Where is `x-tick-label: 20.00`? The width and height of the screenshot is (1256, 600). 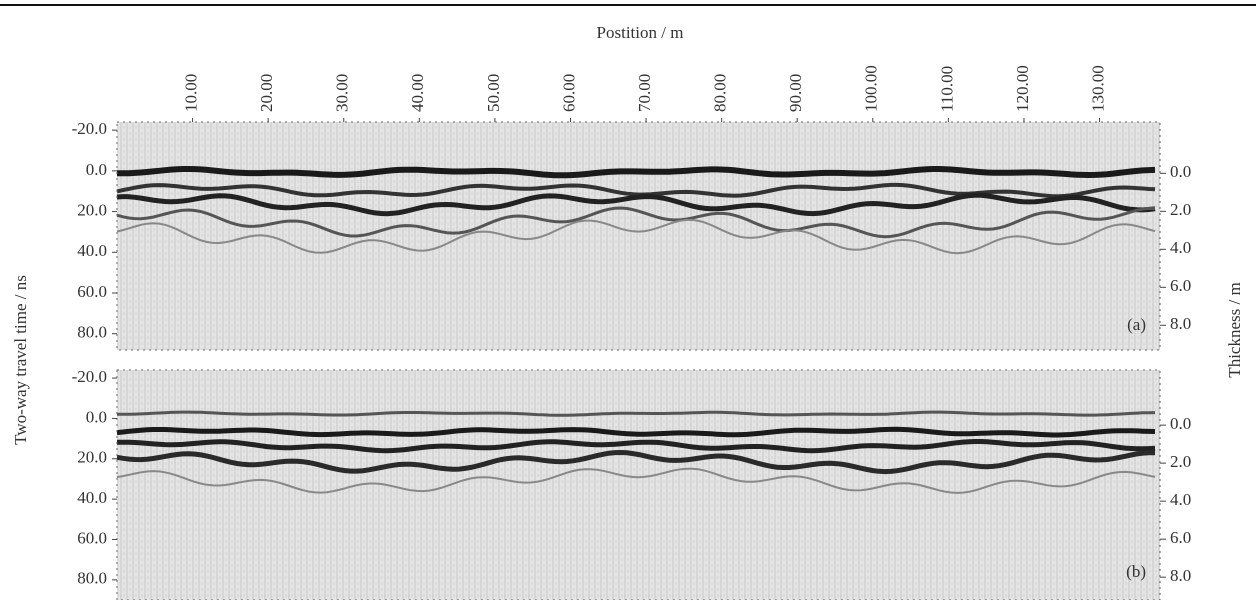 x-tick-label: 20.00 is located at coordinates (266, 93).